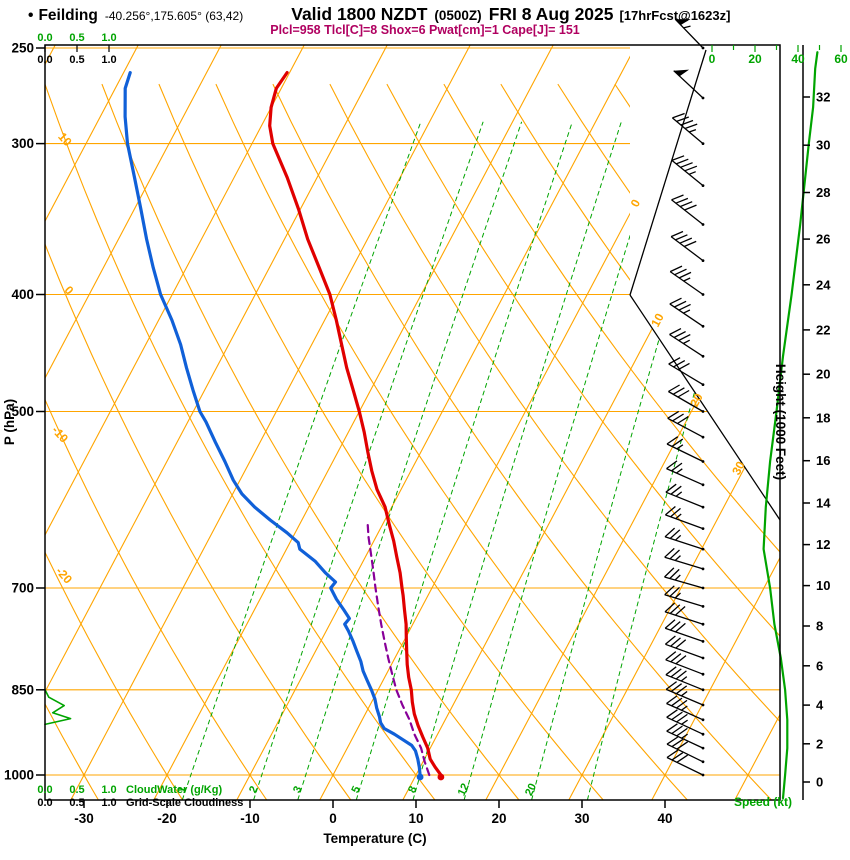 The height and width of the screenshot is (860, 850). I want to click on wind-barbs, so click(684, 397).